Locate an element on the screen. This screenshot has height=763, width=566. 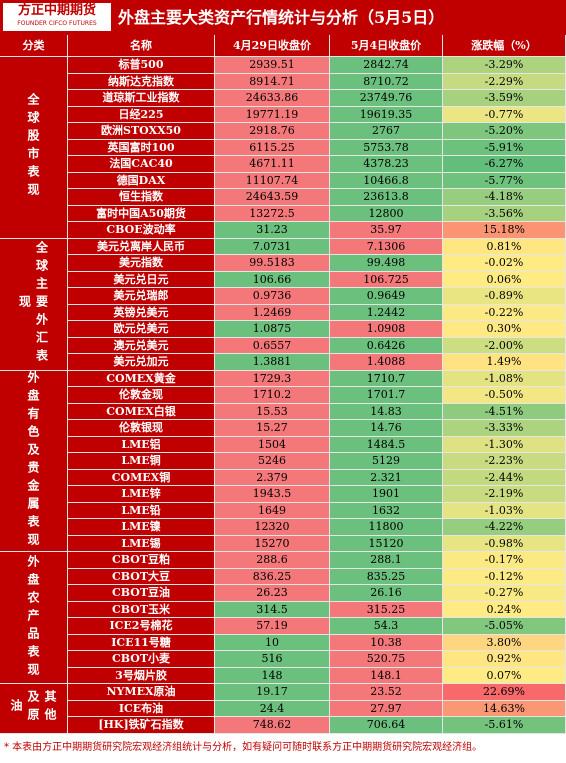
price-cell: 99.498 is located at coordinates (386, 263).